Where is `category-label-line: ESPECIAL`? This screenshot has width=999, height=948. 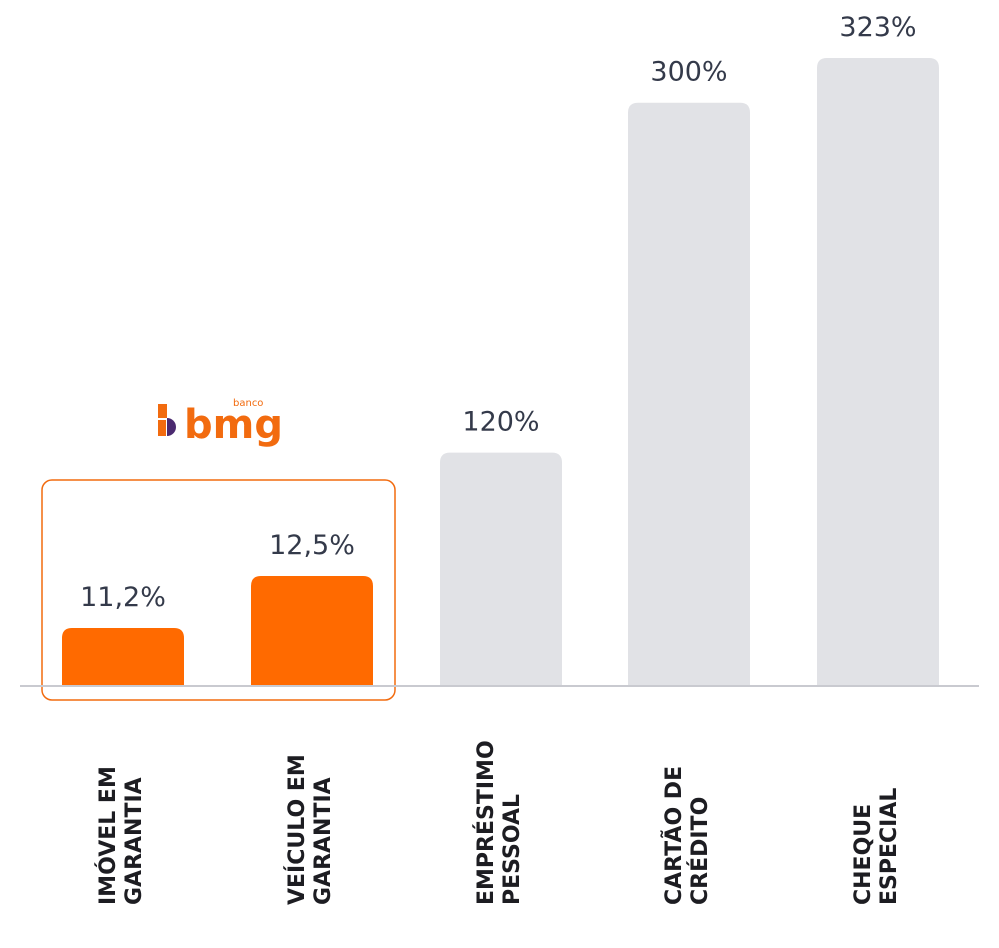 category-label-line: ESPECIAL is located at coordinates (889, 846).